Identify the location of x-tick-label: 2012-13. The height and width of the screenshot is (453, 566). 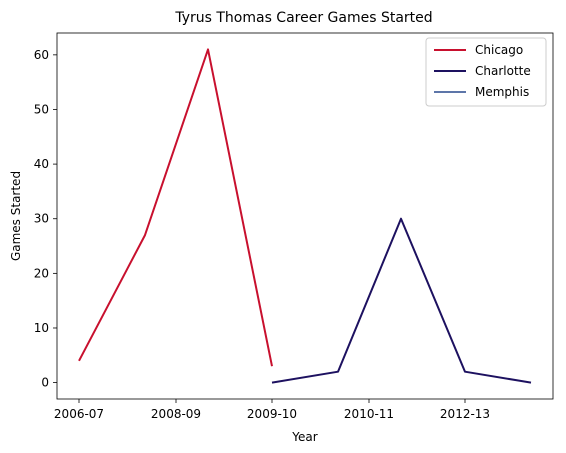
(465, 414).